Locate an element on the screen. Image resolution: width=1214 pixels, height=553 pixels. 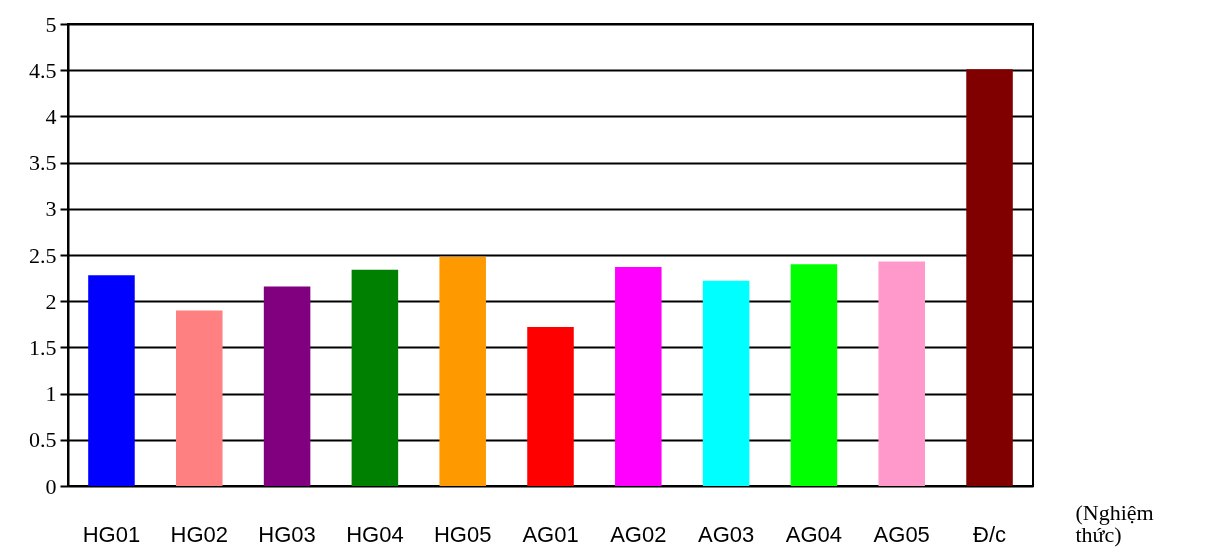
x-tick-label: HG05 is located at coordinates (462, 534).